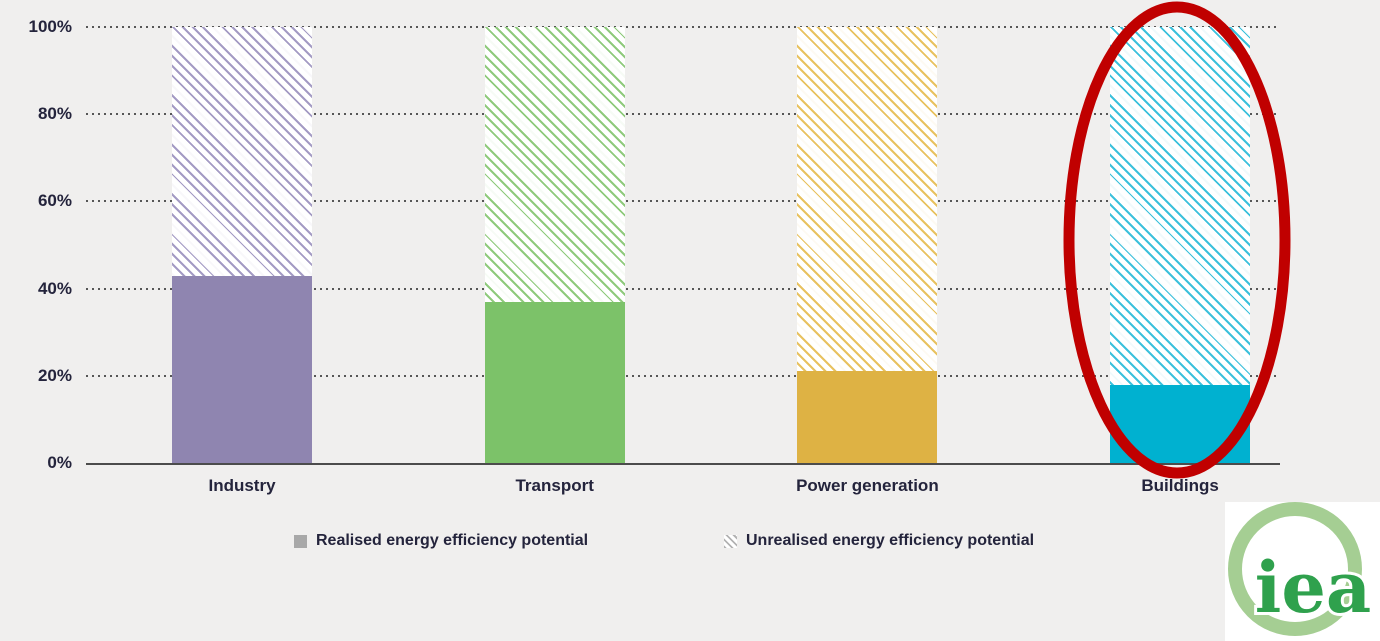  Describe the element at coordinates (554, 245) in the screenshot. I see `bar-transport` at that location.